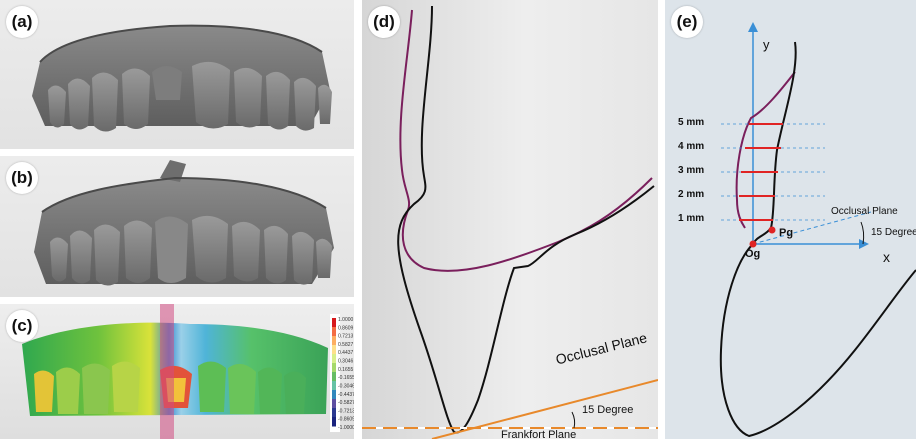 The image size is (916, 439). I want to click on y-axis-label: y, so click(766, 44).